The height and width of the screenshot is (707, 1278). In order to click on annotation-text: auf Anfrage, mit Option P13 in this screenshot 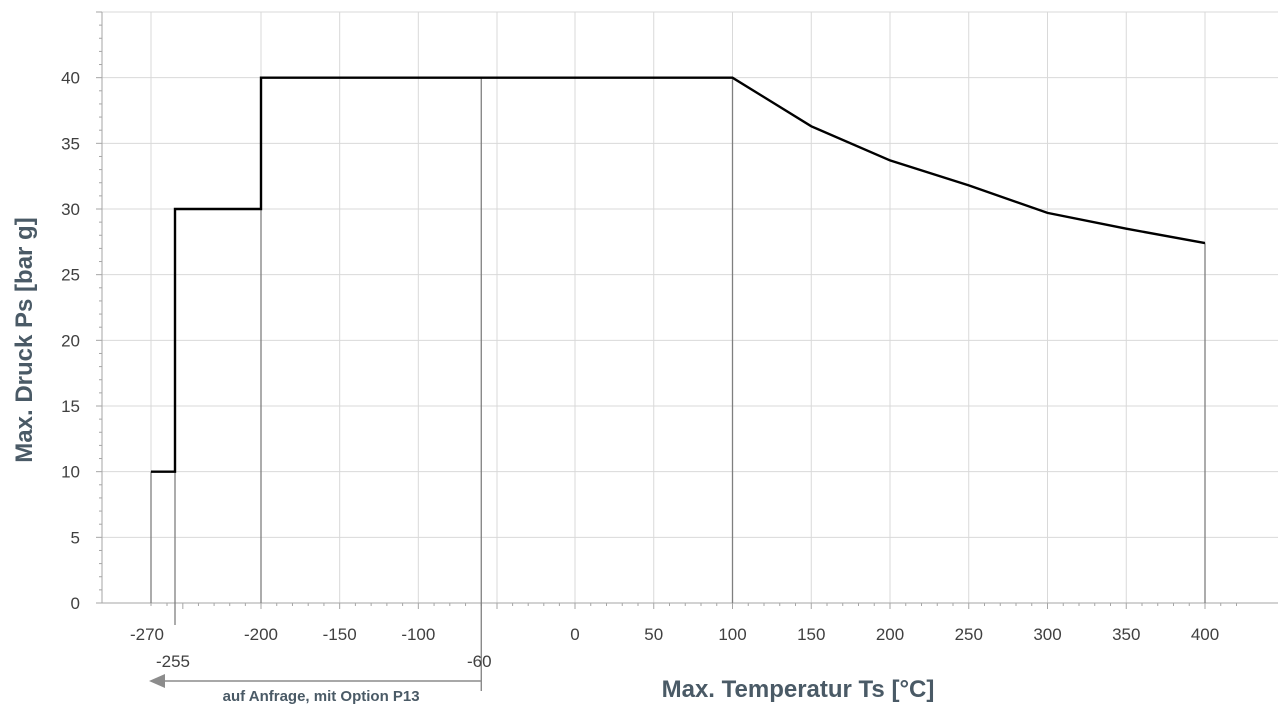, I will do `click(321, 696)`.